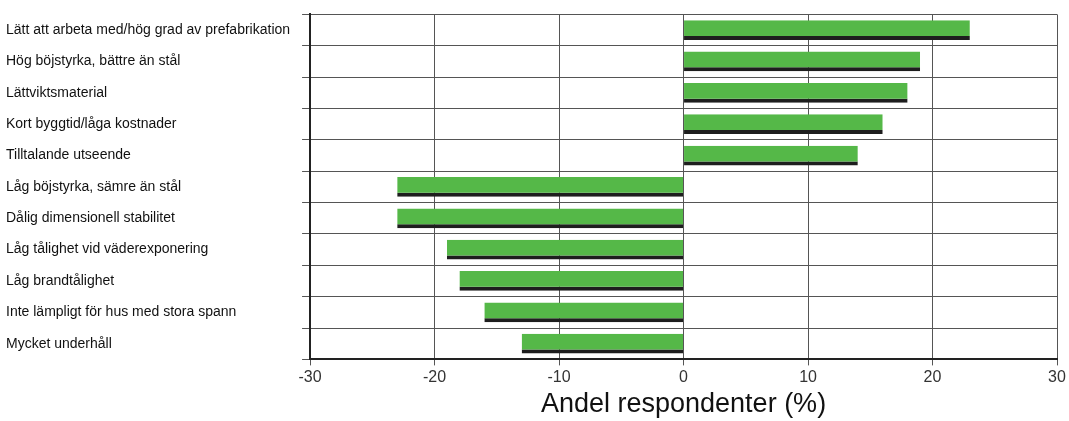  Describe the element at coordinates (932, 377) in the screenshot. I see `x-tick-label: 20` at that location.